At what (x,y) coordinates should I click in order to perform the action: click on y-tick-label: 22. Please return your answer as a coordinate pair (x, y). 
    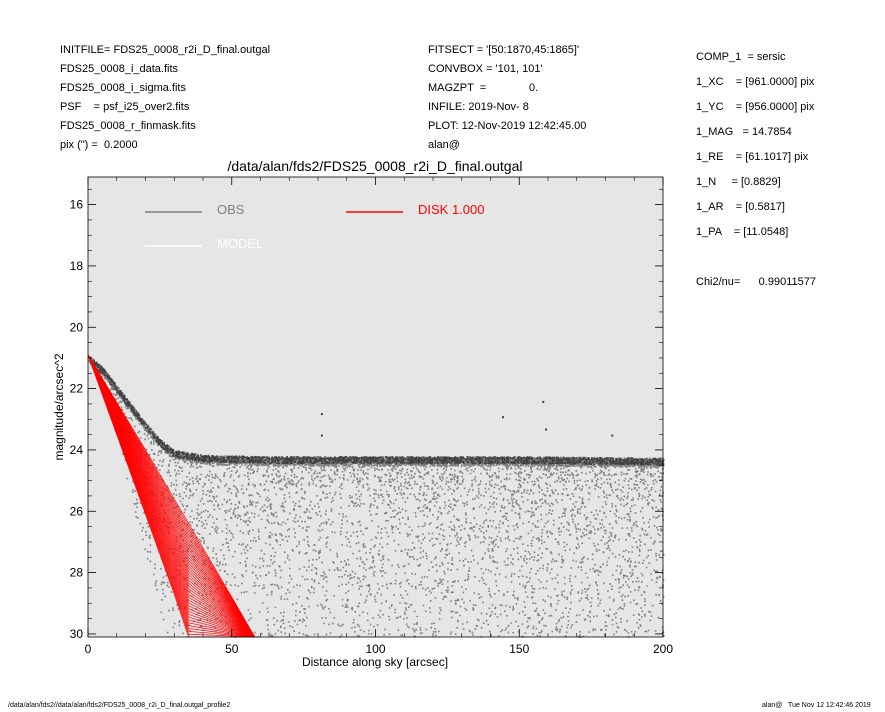
    Looking at the image, I should click on (77, 389).